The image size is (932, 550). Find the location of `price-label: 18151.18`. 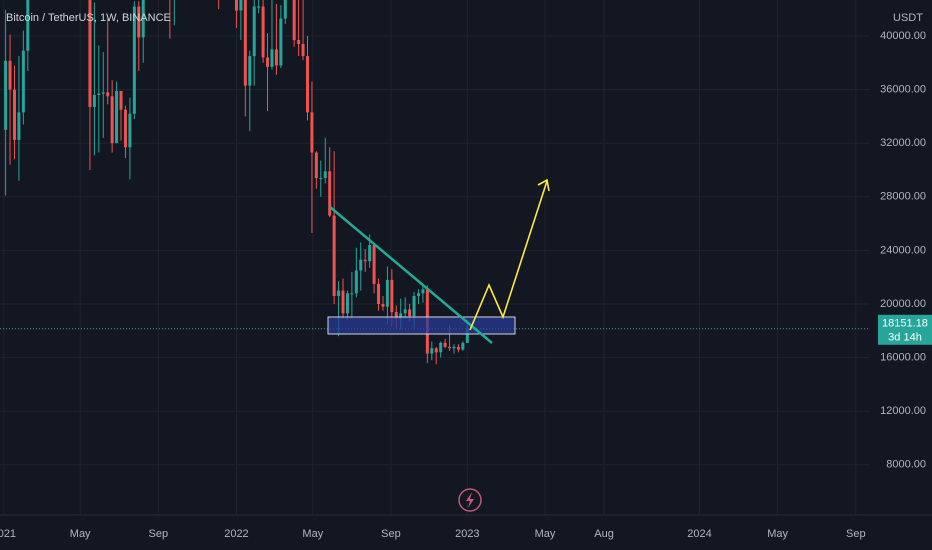

price-label: 18151.18 is located at coordinates (905, 324).